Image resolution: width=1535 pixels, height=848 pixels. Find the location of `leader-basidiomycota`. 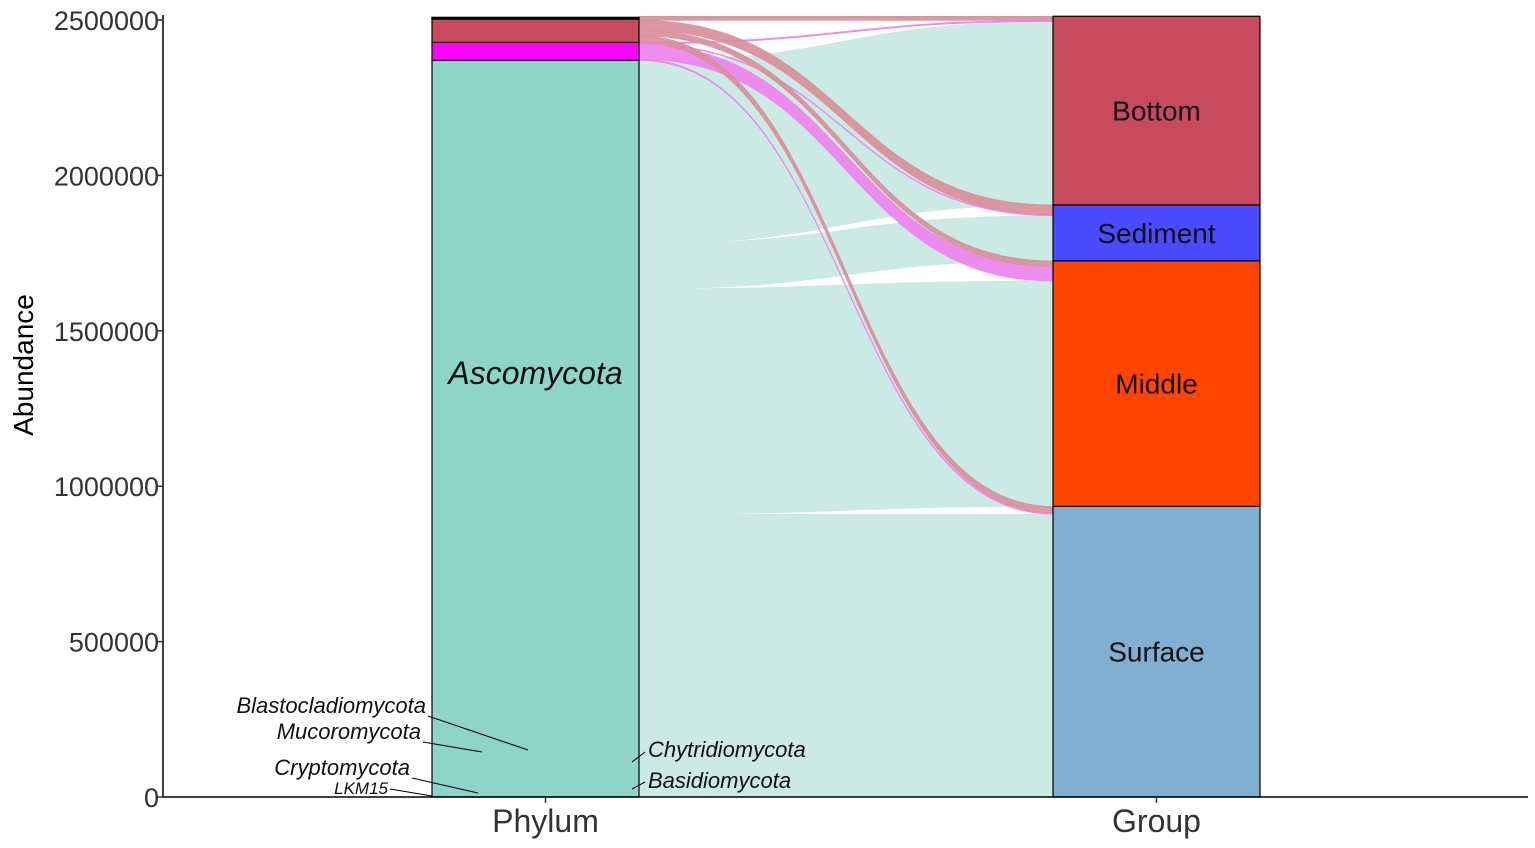

leader-basidiomycota is located at coordinates (638, 785).